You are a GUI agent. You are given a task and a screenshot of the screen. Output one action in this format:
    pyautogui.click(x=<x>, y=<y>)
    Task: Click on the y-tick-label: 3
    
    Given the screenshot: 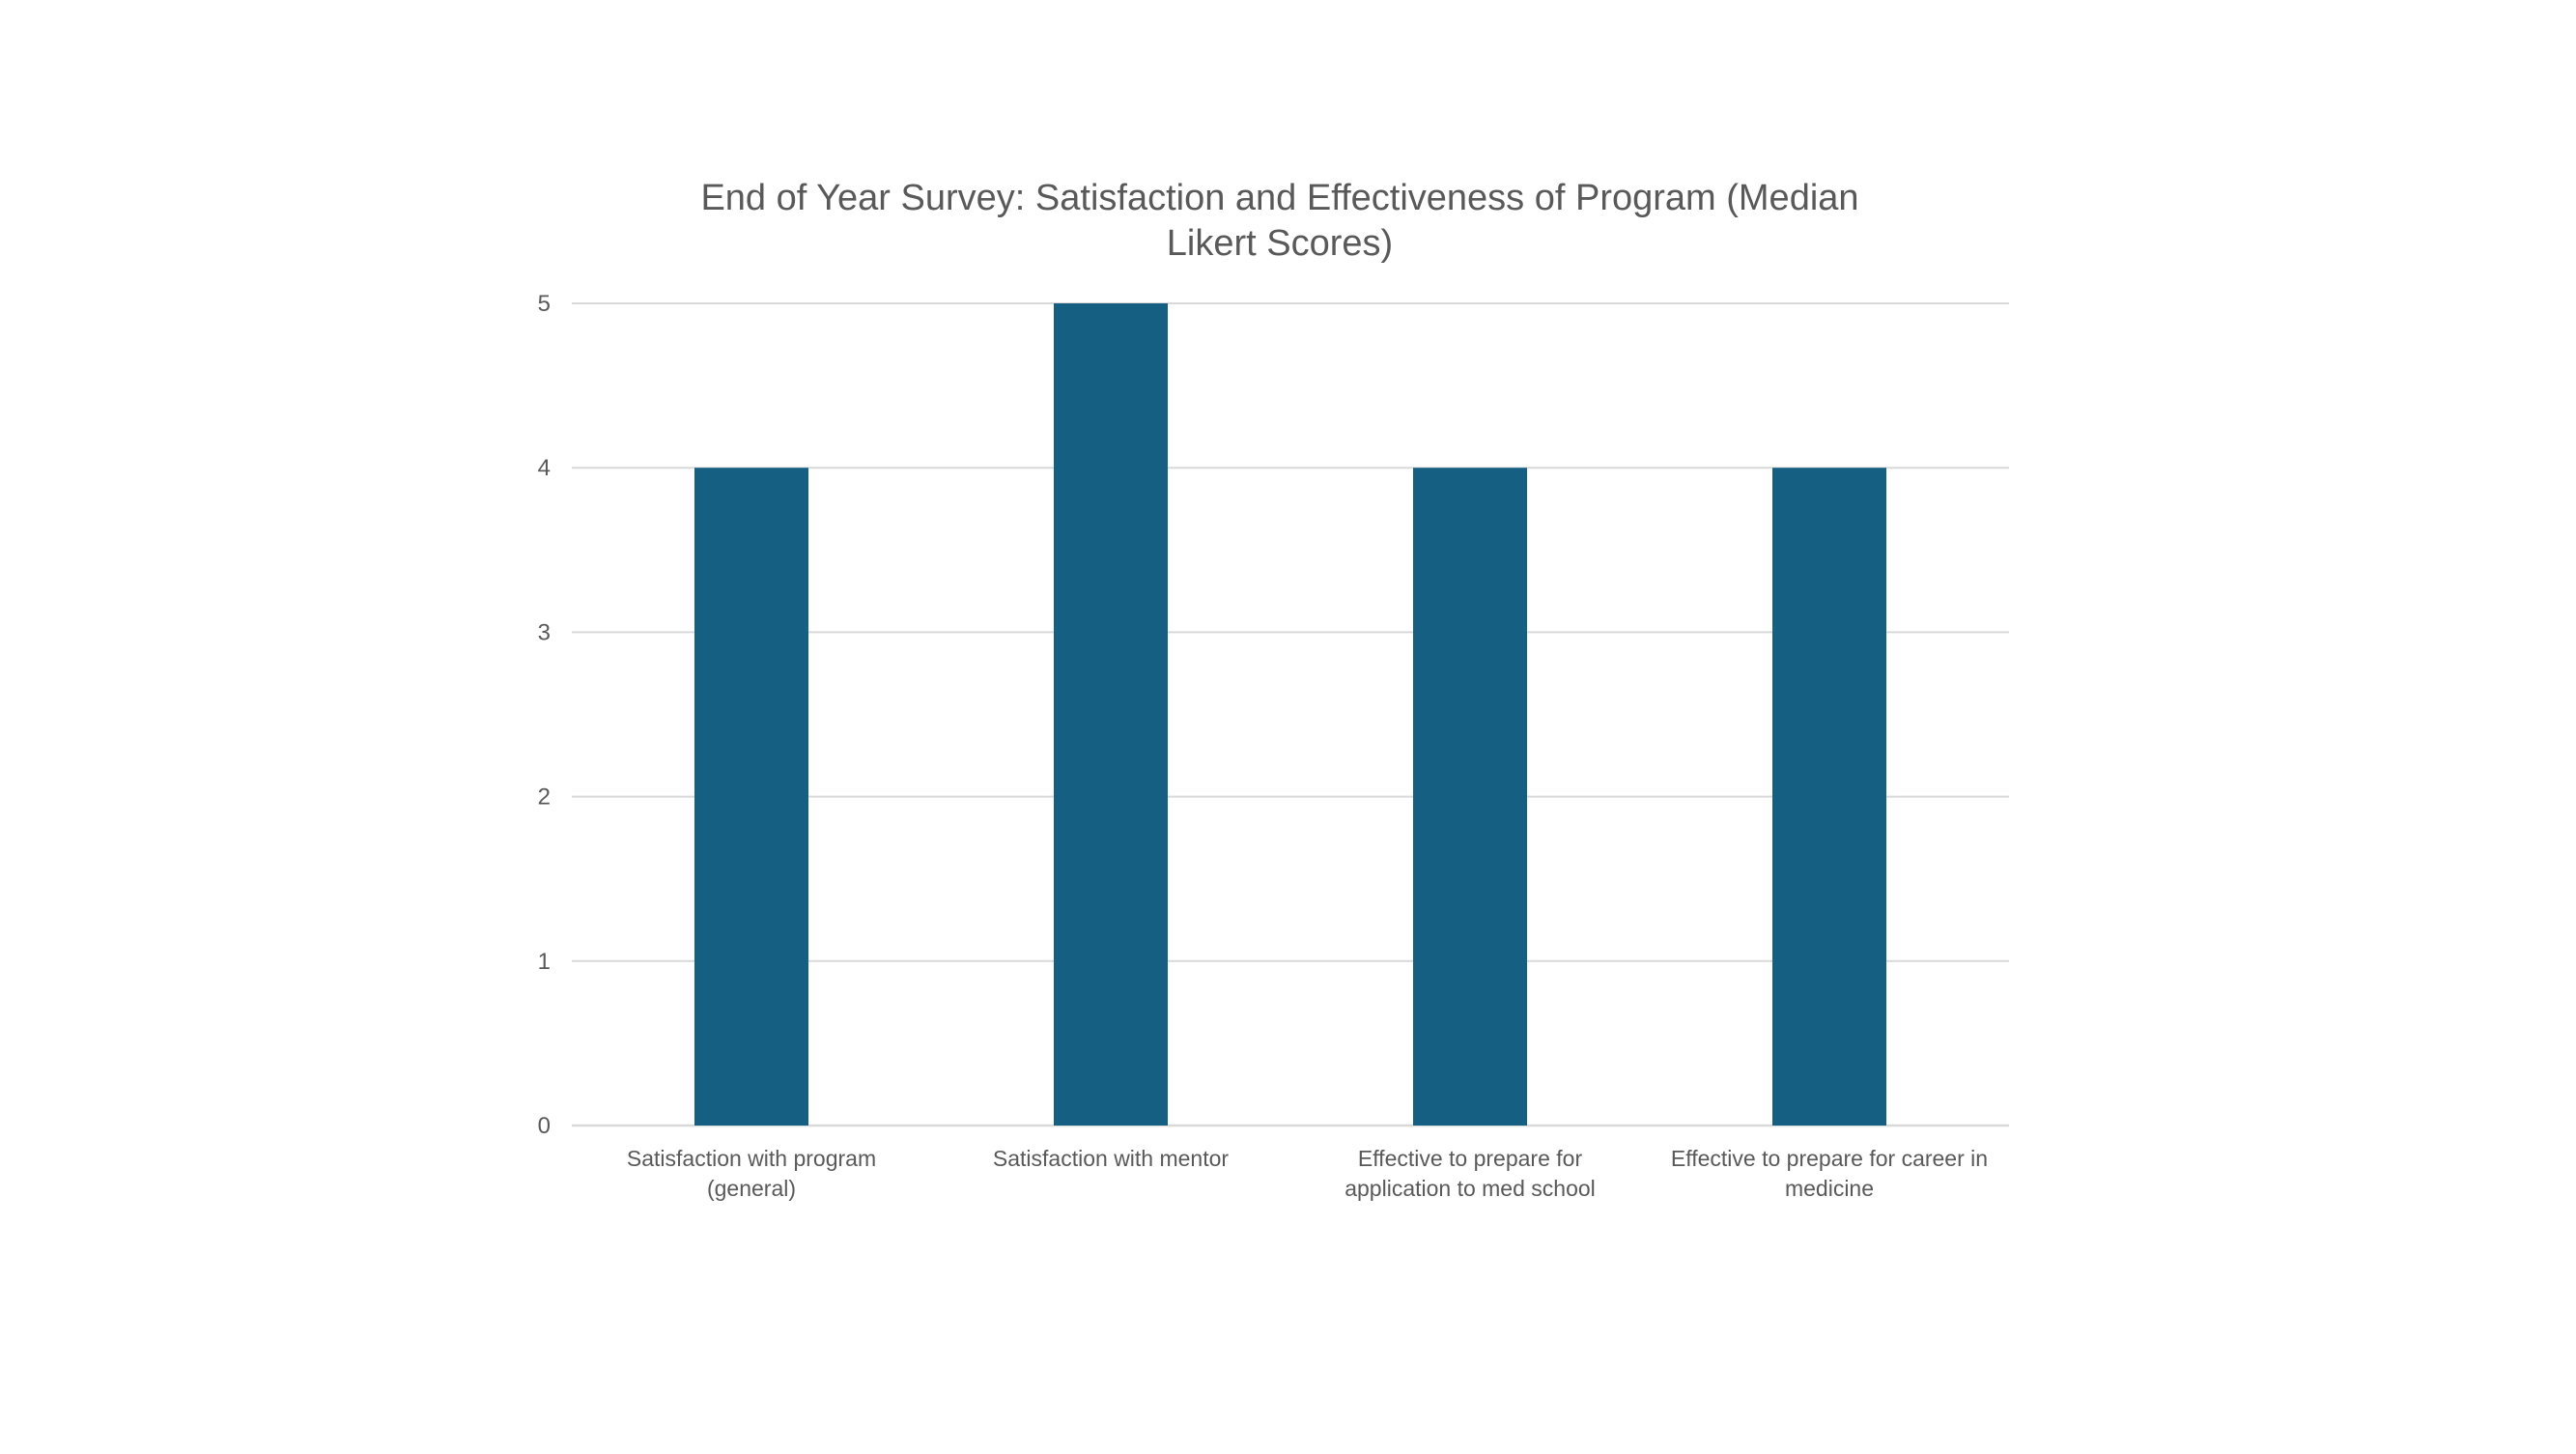 What is the action you would take?
    pyautogui.click(x=544, y=632)
    